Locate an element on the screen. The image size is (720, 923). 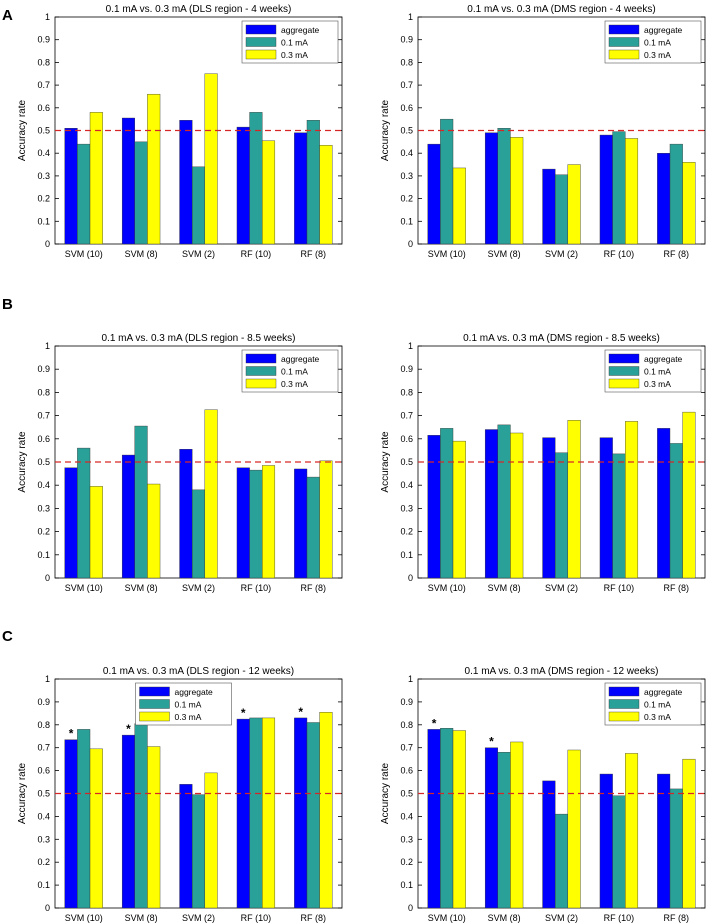
significance-star: * is located at coordinates (491, 742).